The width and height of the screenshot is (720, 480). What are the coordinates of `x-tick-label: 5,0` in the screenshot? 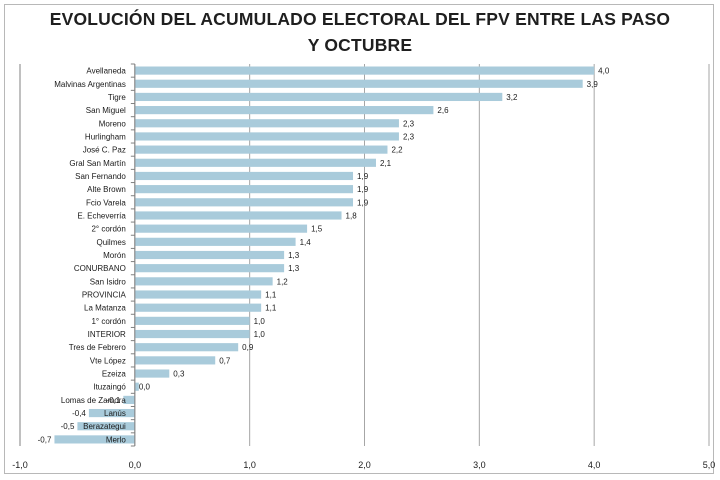 It's located at (709, 465).